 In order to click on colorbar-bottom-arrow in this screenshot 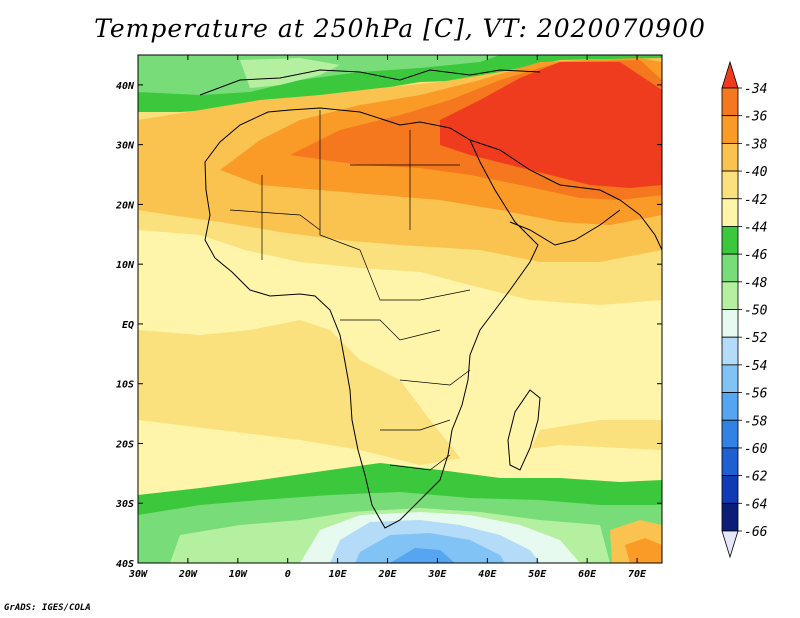, I will do `click(730, 544)`.